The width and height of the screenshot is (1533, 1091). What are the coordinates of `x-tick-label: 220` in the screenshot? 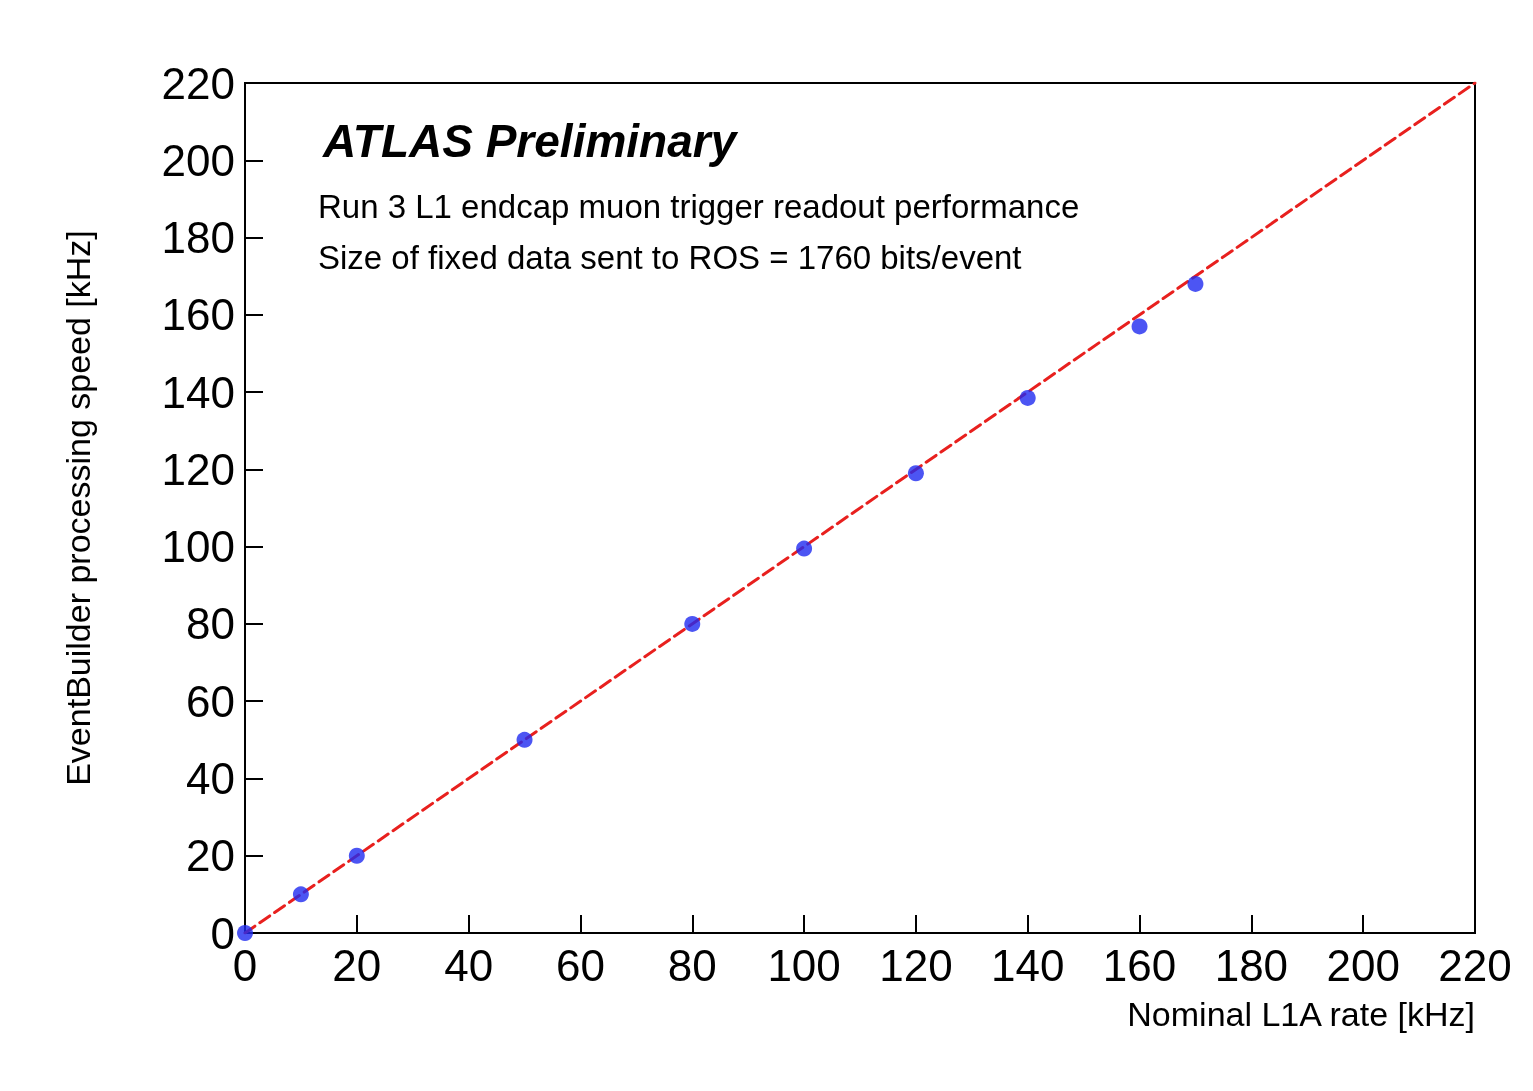 It's located at (1475, 965).